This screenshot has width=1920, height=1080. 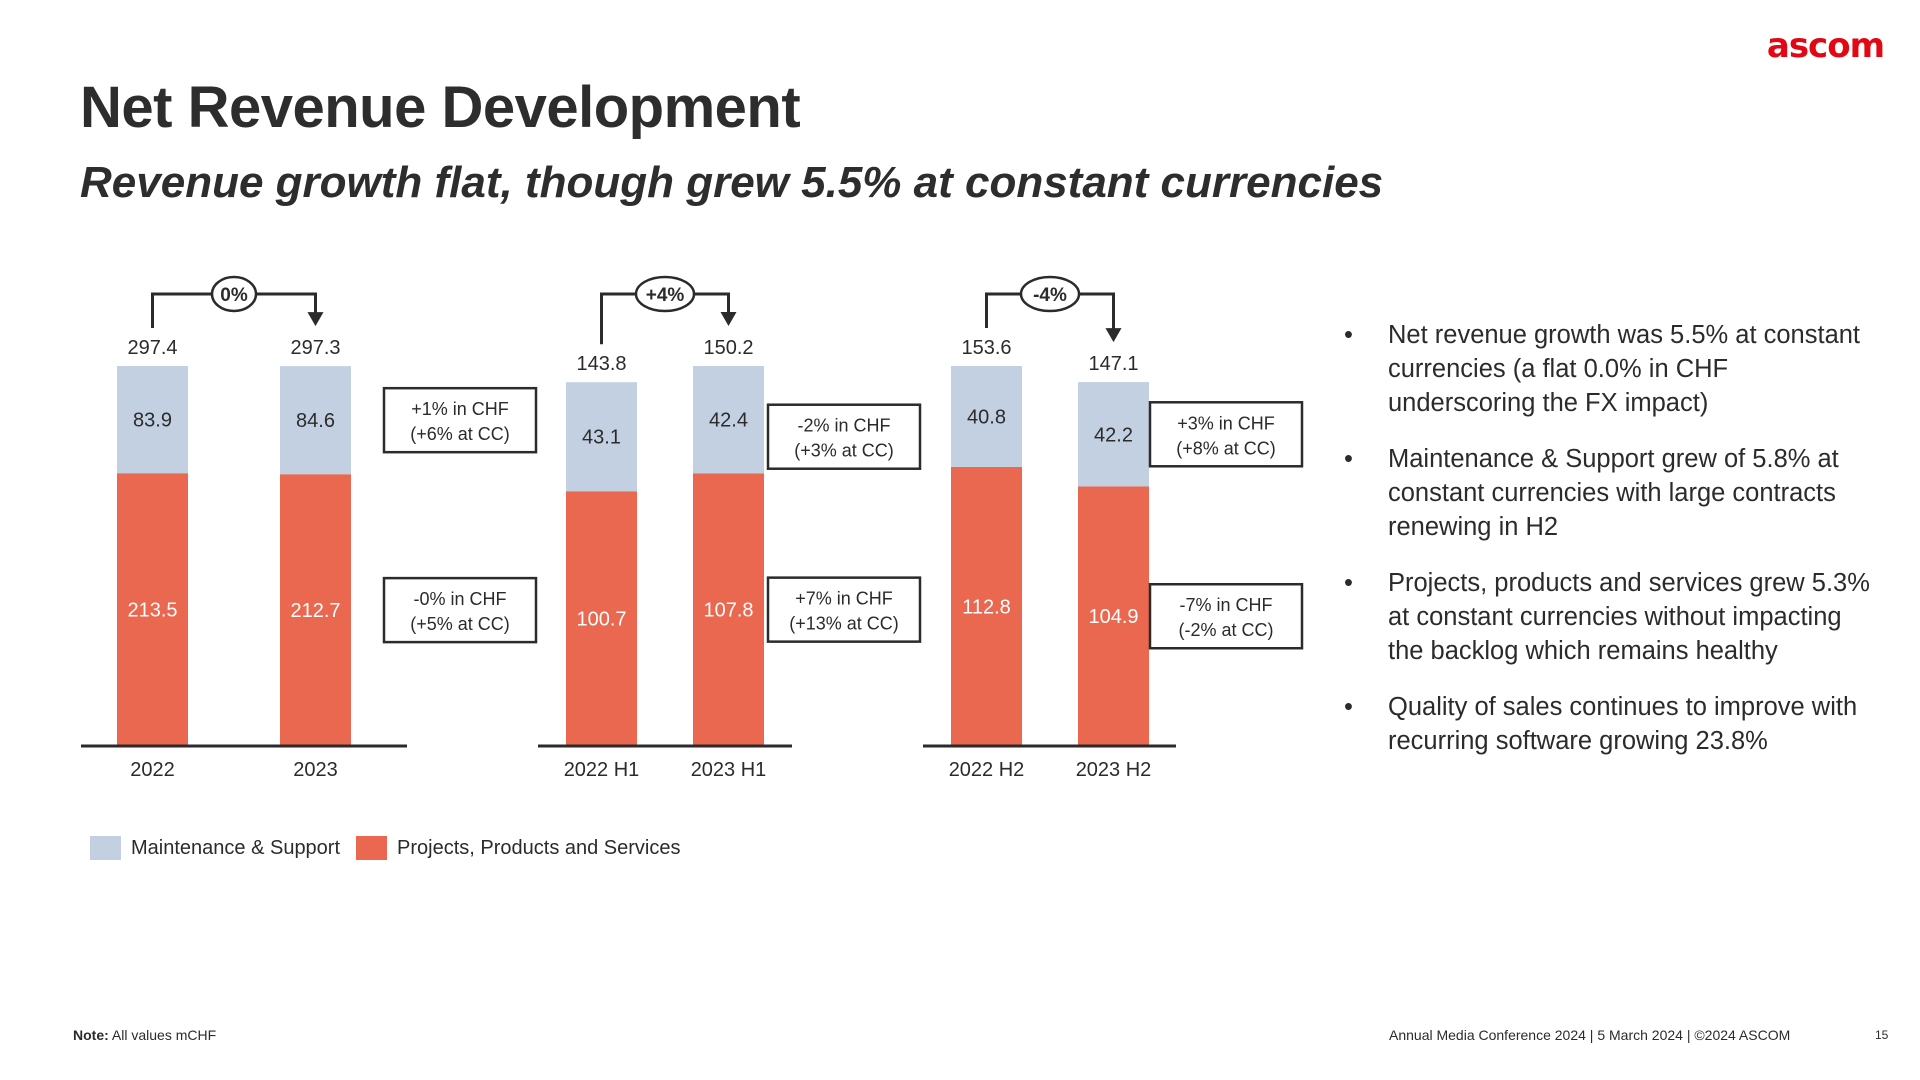 I want to click on legend-item-maintenance: Maintenance & Support, so click(x=215, y=848).